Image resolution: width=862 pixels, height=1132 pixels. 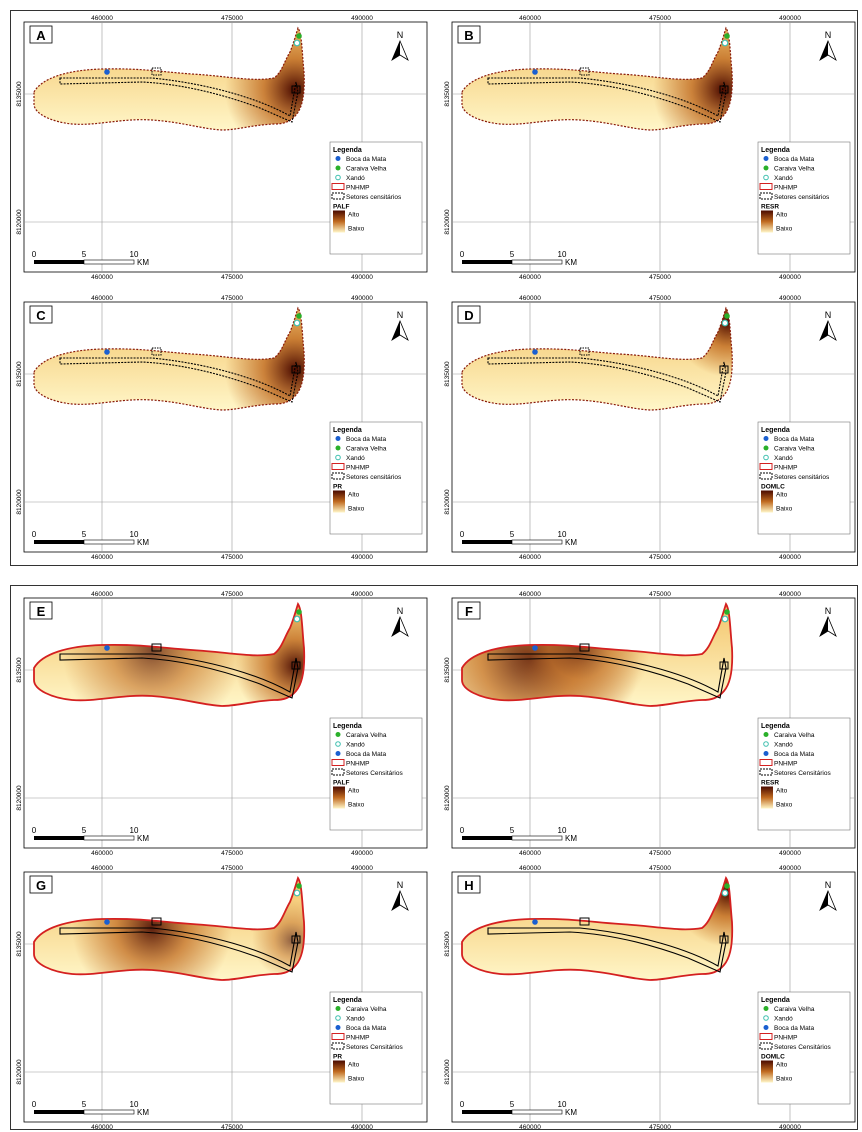 I want to click on panel-letter-box, so click(x=41, y=34).